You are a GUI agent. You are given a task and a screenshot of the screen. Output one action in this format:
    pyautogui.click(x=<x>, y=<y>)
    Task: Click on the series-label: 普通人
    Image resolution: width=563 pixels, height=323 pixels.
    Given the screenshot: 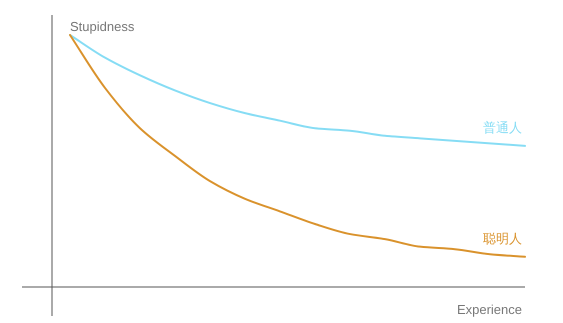 What is the action you would take?
    pyautogui.click(x=502, y=127)
    